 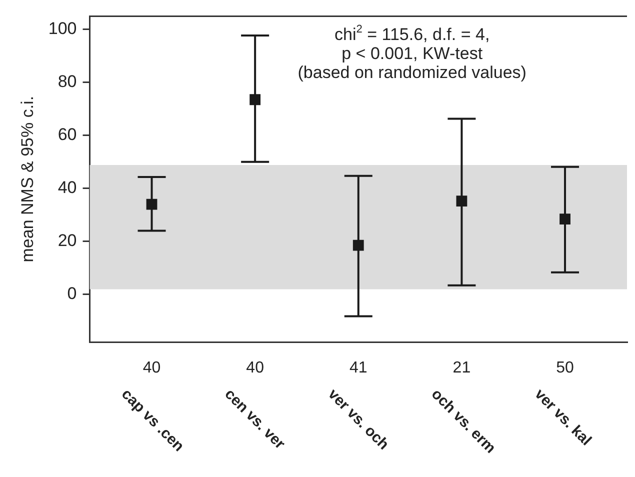 I want to click on x-tick-label: cap vs .cen, so click(x=153, y=420).